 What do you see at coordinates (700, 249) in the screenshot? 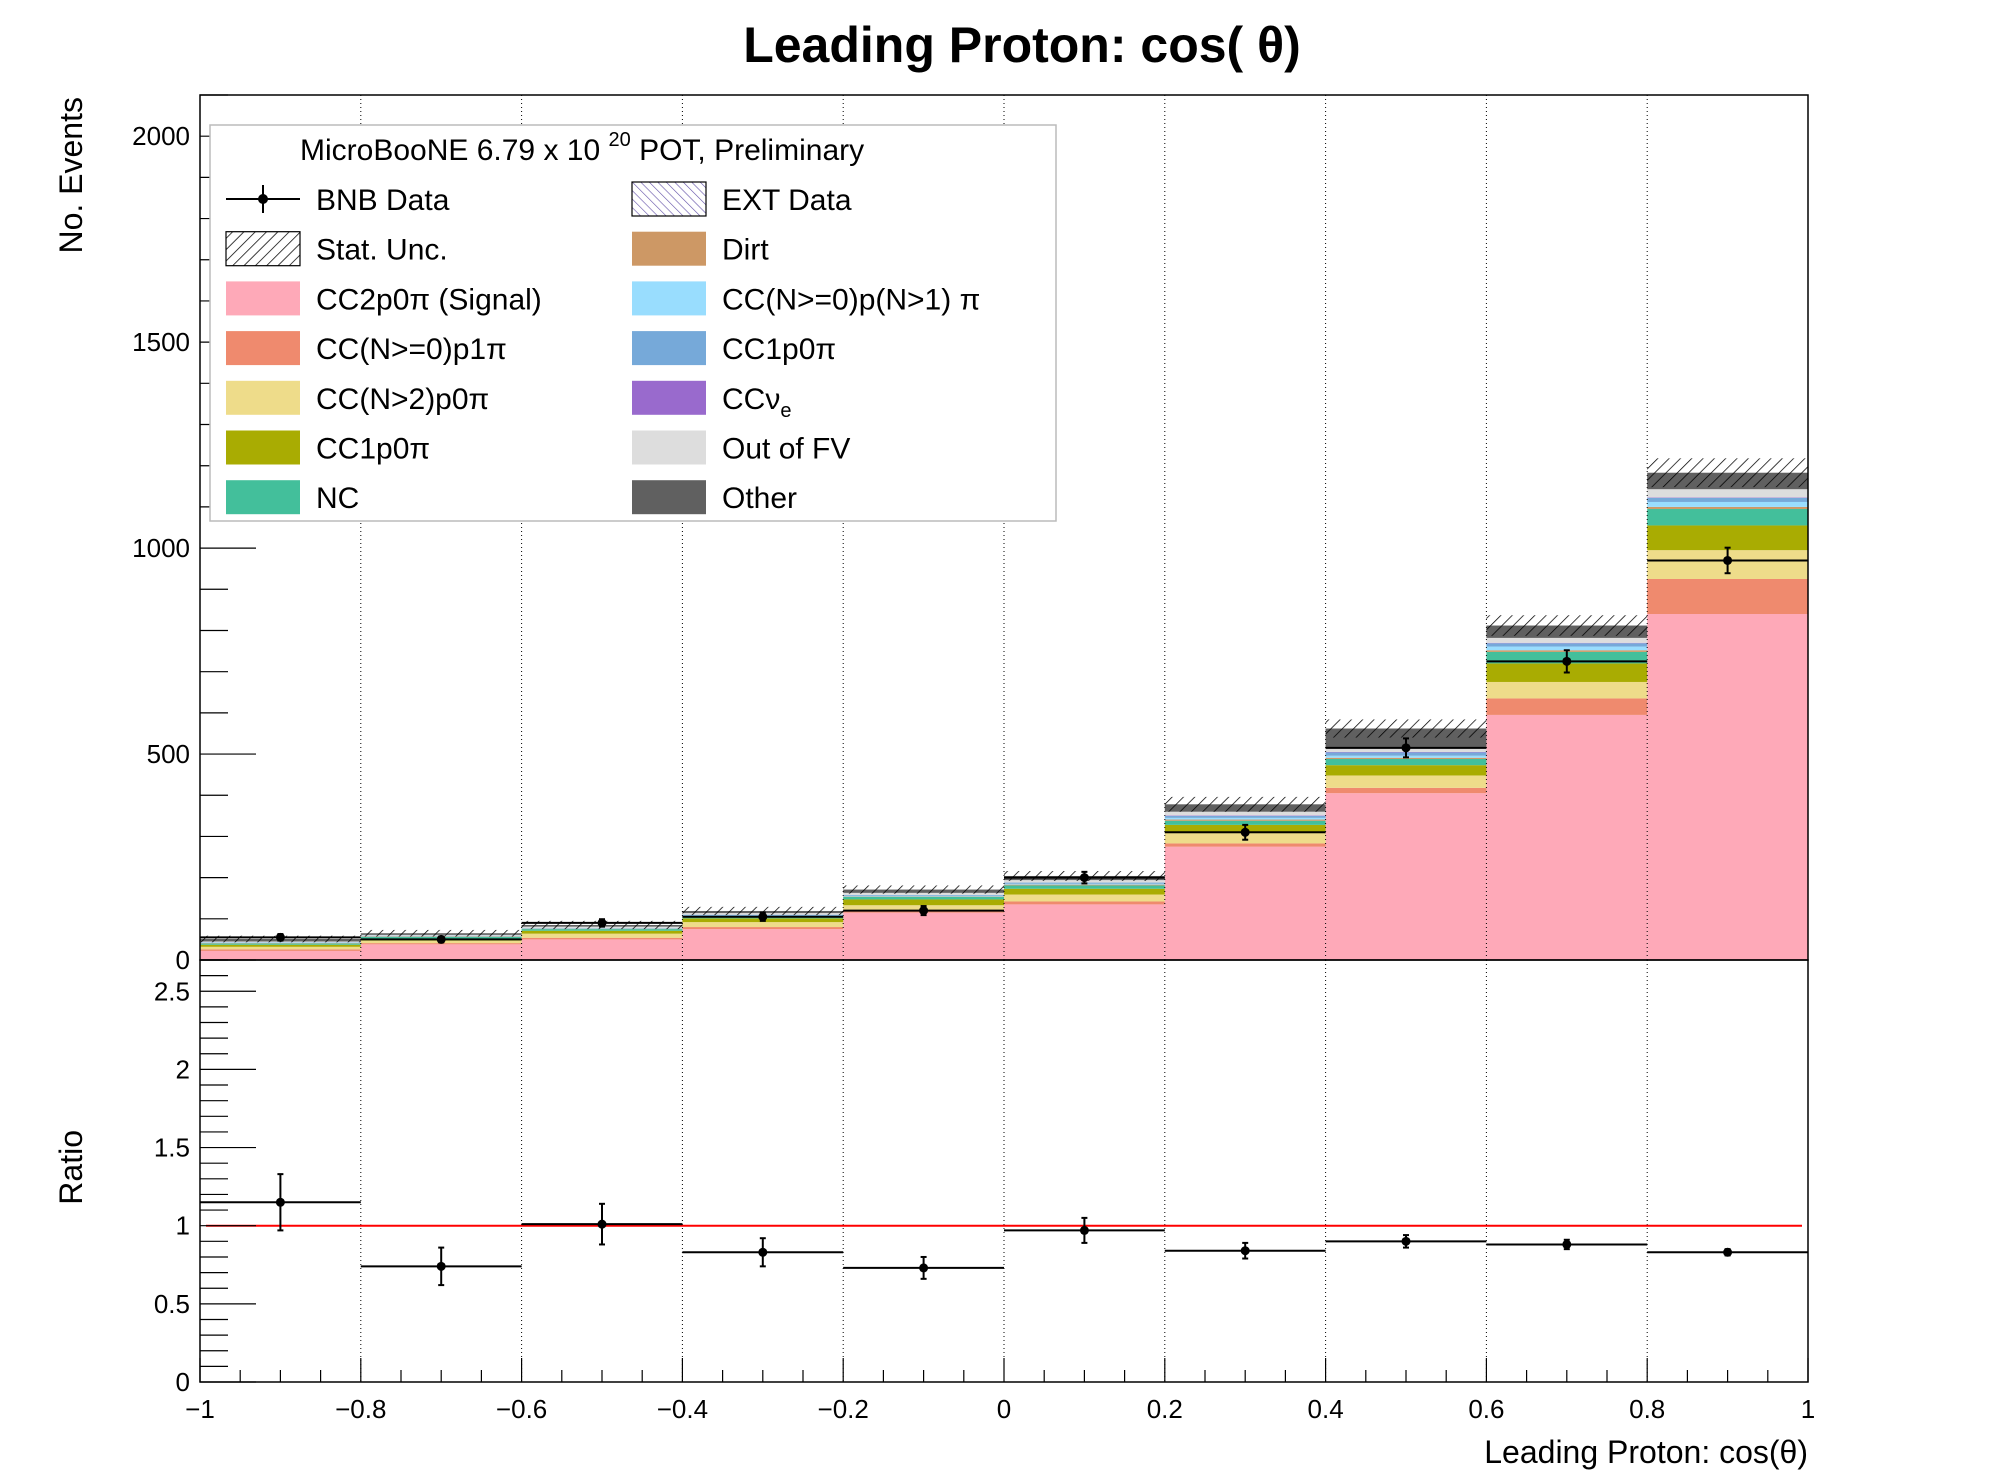
I see `legend-item-right-1: Dirt` at bounding box center [700, 249].